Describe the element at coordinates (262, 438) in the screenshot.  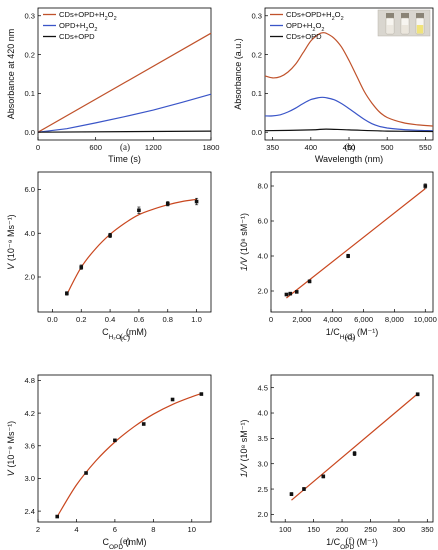
I see `y-tick-label: 3.5` at that location.